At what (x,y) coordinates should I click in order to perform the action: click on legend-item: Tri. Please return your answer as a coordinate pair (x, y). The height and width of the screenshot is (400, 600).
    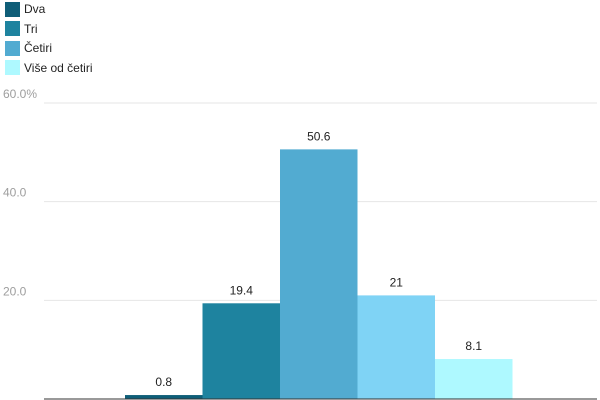
    Looking at the image, I should click on (19, 29).